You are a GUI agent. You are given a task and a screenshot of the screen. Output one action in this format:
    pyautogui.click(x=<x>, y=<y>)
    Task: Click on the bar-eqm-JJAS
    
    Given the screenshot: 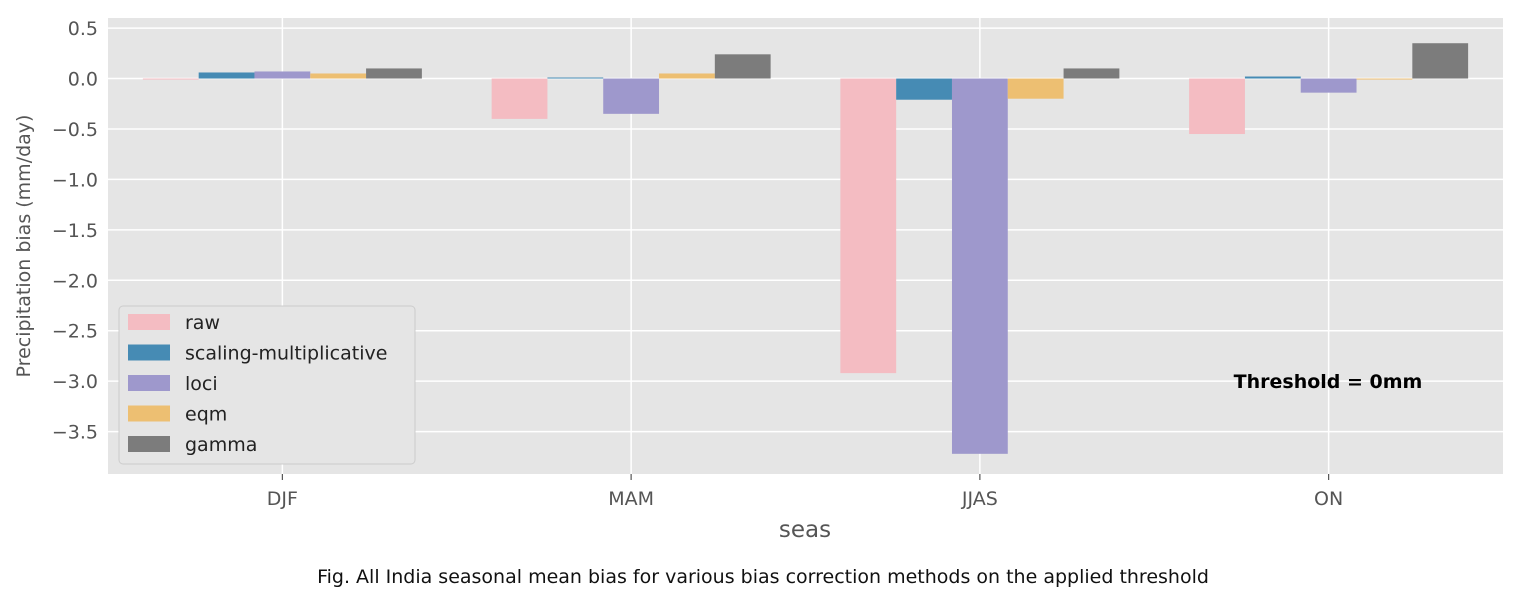 What is the action you would take?
    pyautogui.click(x=1035, y=88)
    